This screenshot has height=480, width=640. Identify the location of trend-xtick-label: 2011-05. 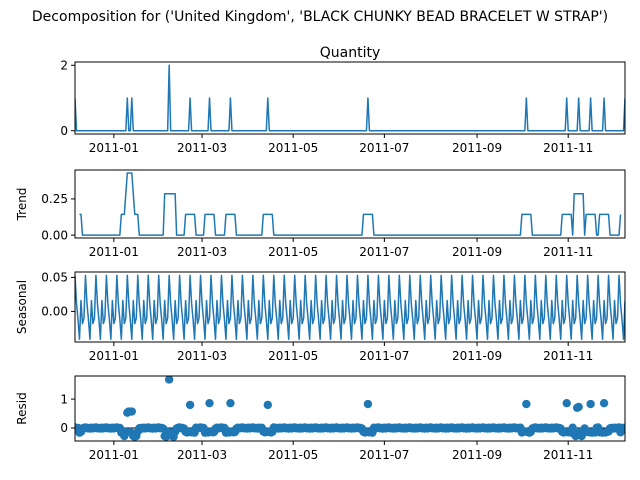
(293, 252).